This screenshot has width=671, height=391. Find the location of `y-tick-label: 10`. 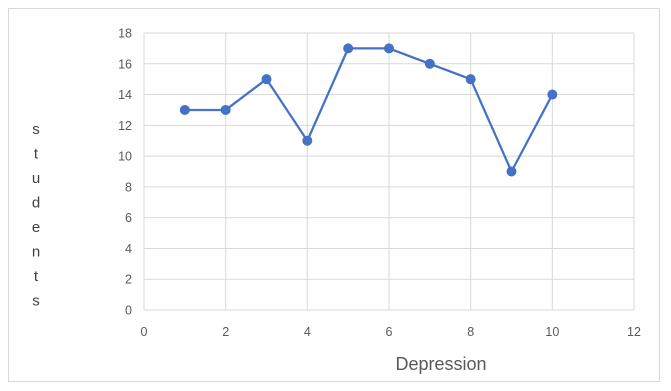

y-tick-label: 10 is located at coordinates (125, 157).